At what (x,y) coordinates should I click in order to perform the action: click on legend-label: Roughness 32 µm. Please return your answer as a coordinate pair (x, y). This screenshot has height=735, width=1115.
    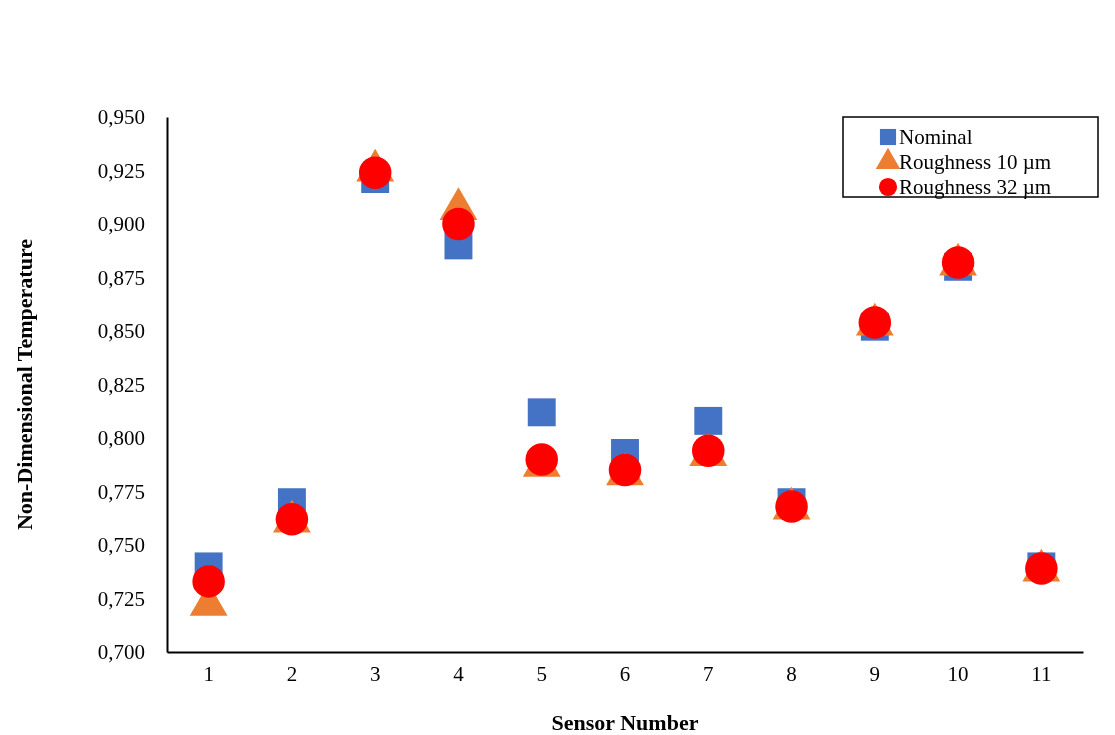
    Looking at the image, I should click on (975, 187).